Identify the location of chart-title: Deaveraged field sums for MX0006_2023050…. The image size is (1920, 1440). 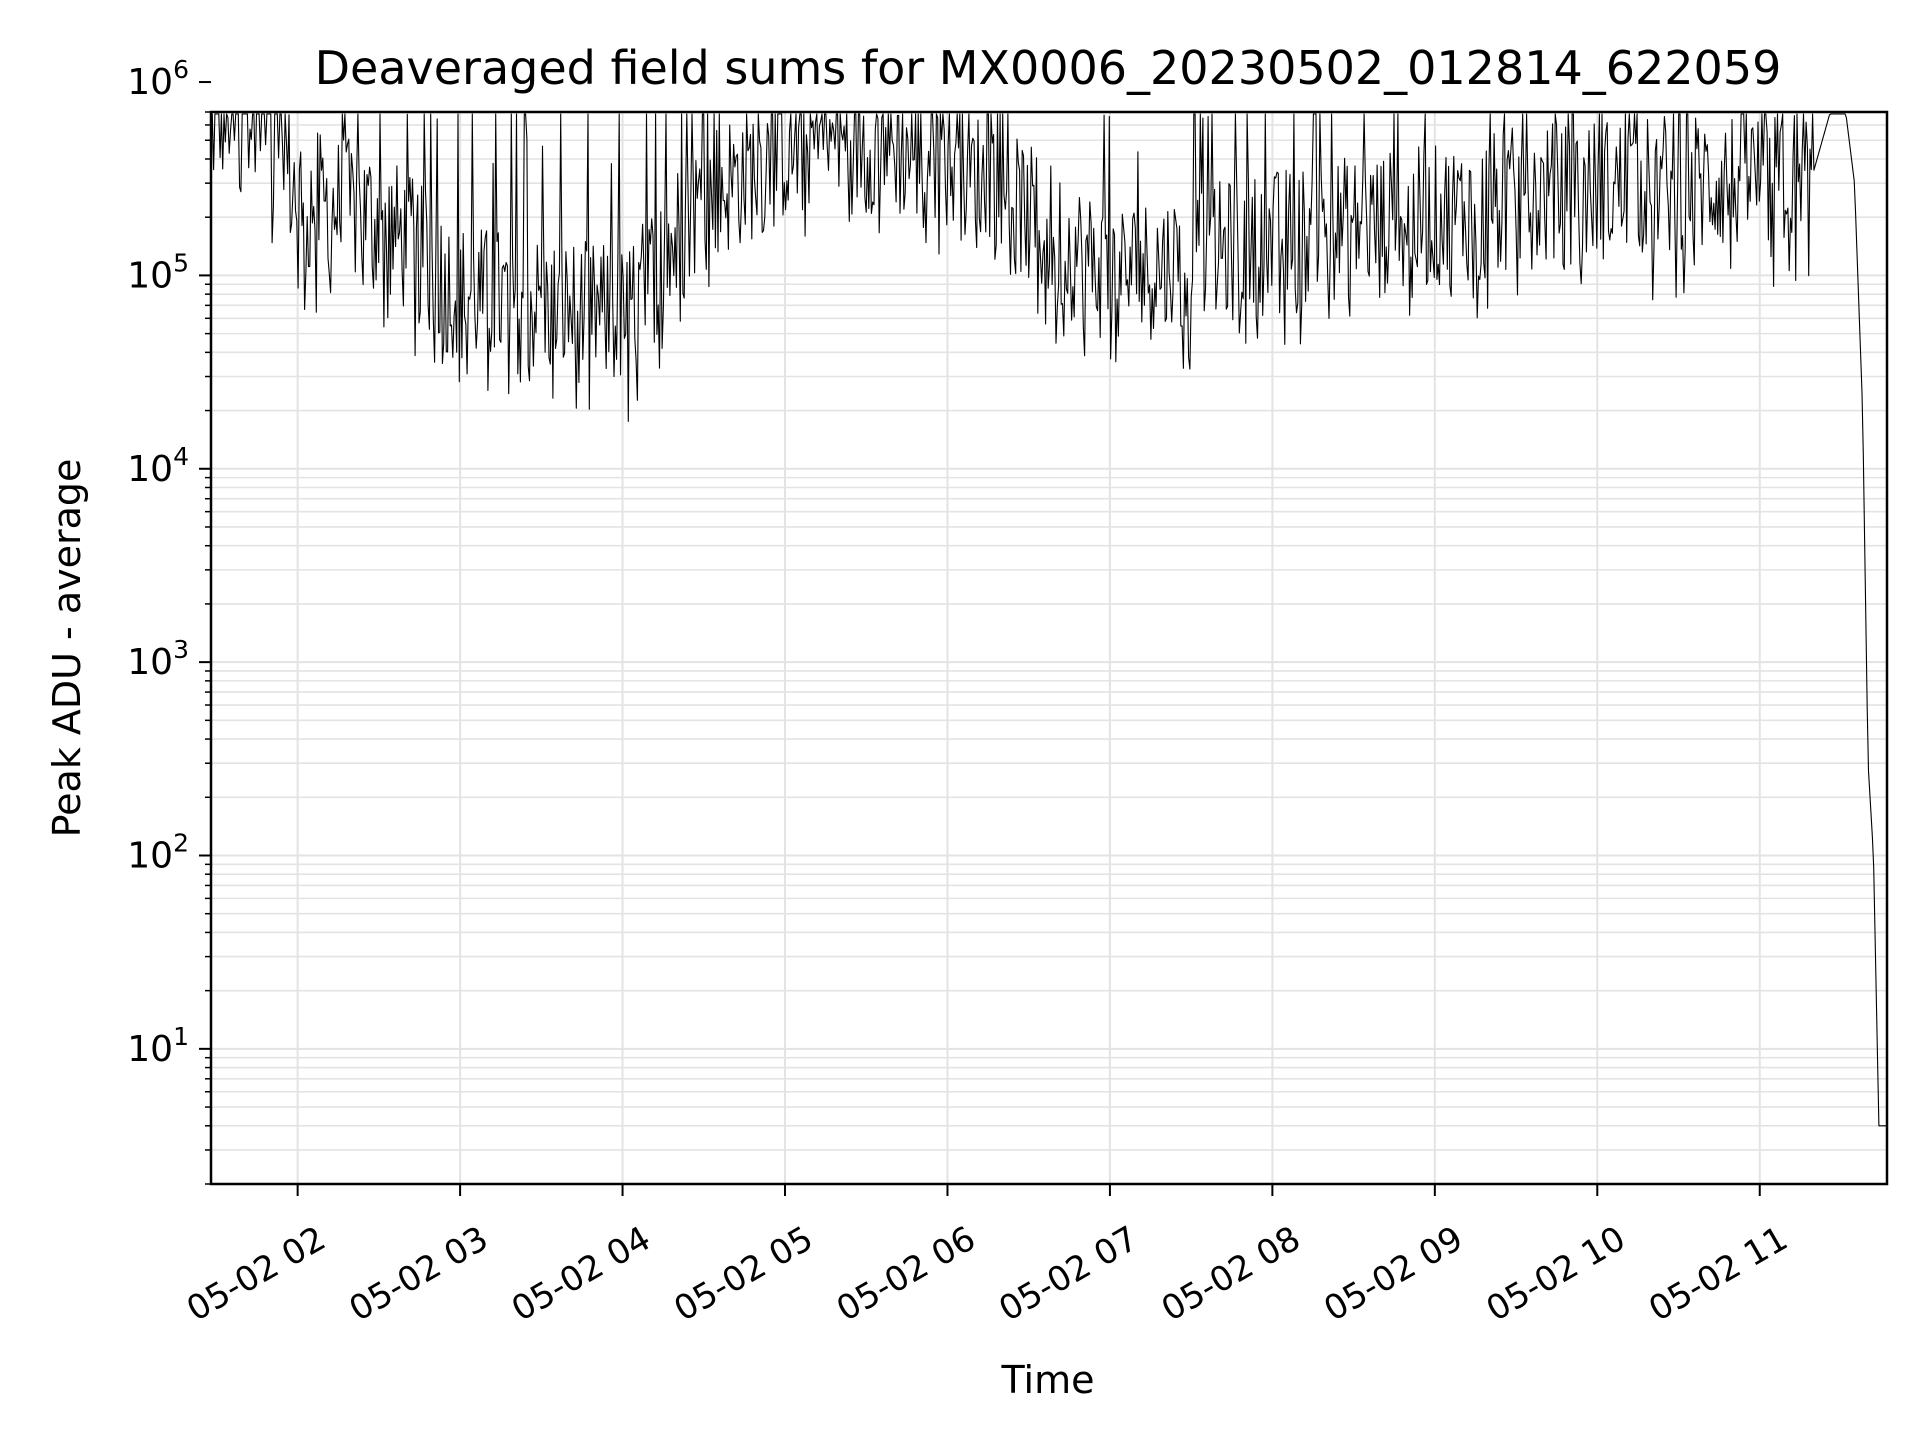
(1048, 68).